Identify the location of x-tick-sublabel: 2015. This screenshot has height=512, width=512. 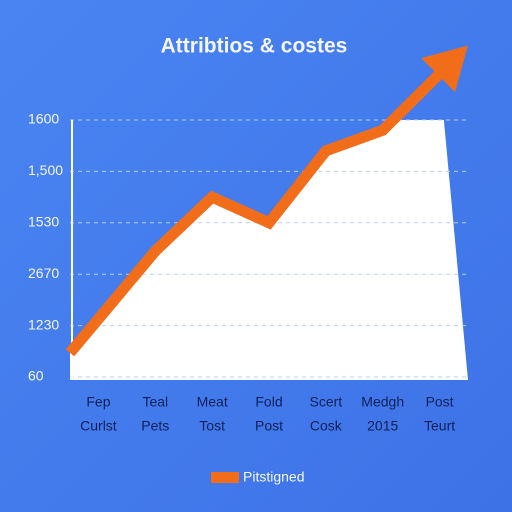
(382, 426).